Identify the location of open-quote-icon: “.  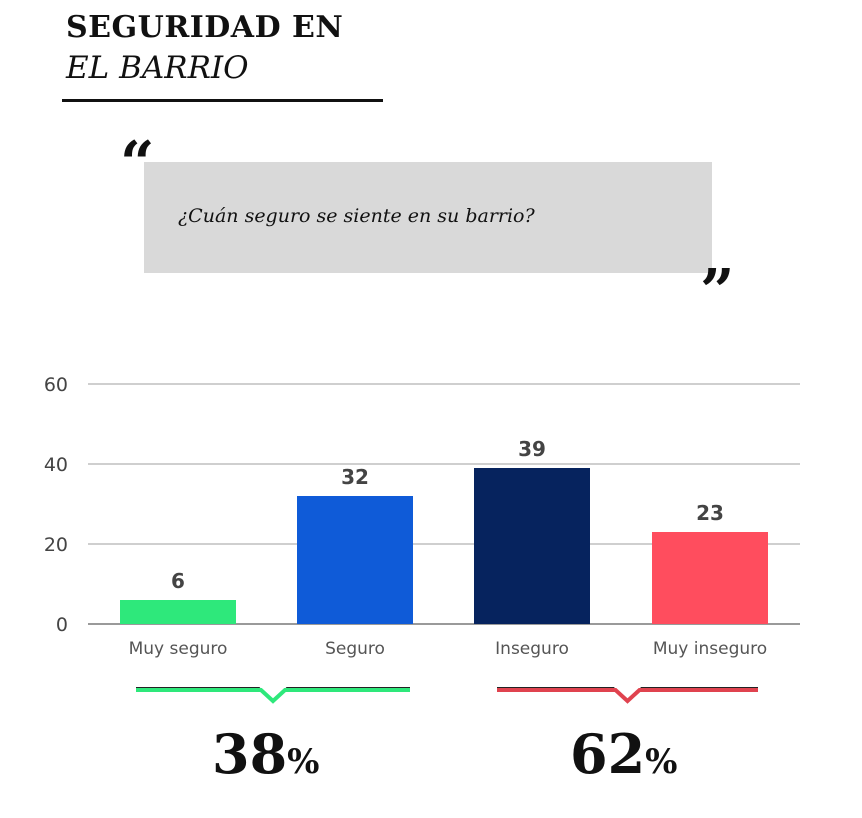
(137, 164).